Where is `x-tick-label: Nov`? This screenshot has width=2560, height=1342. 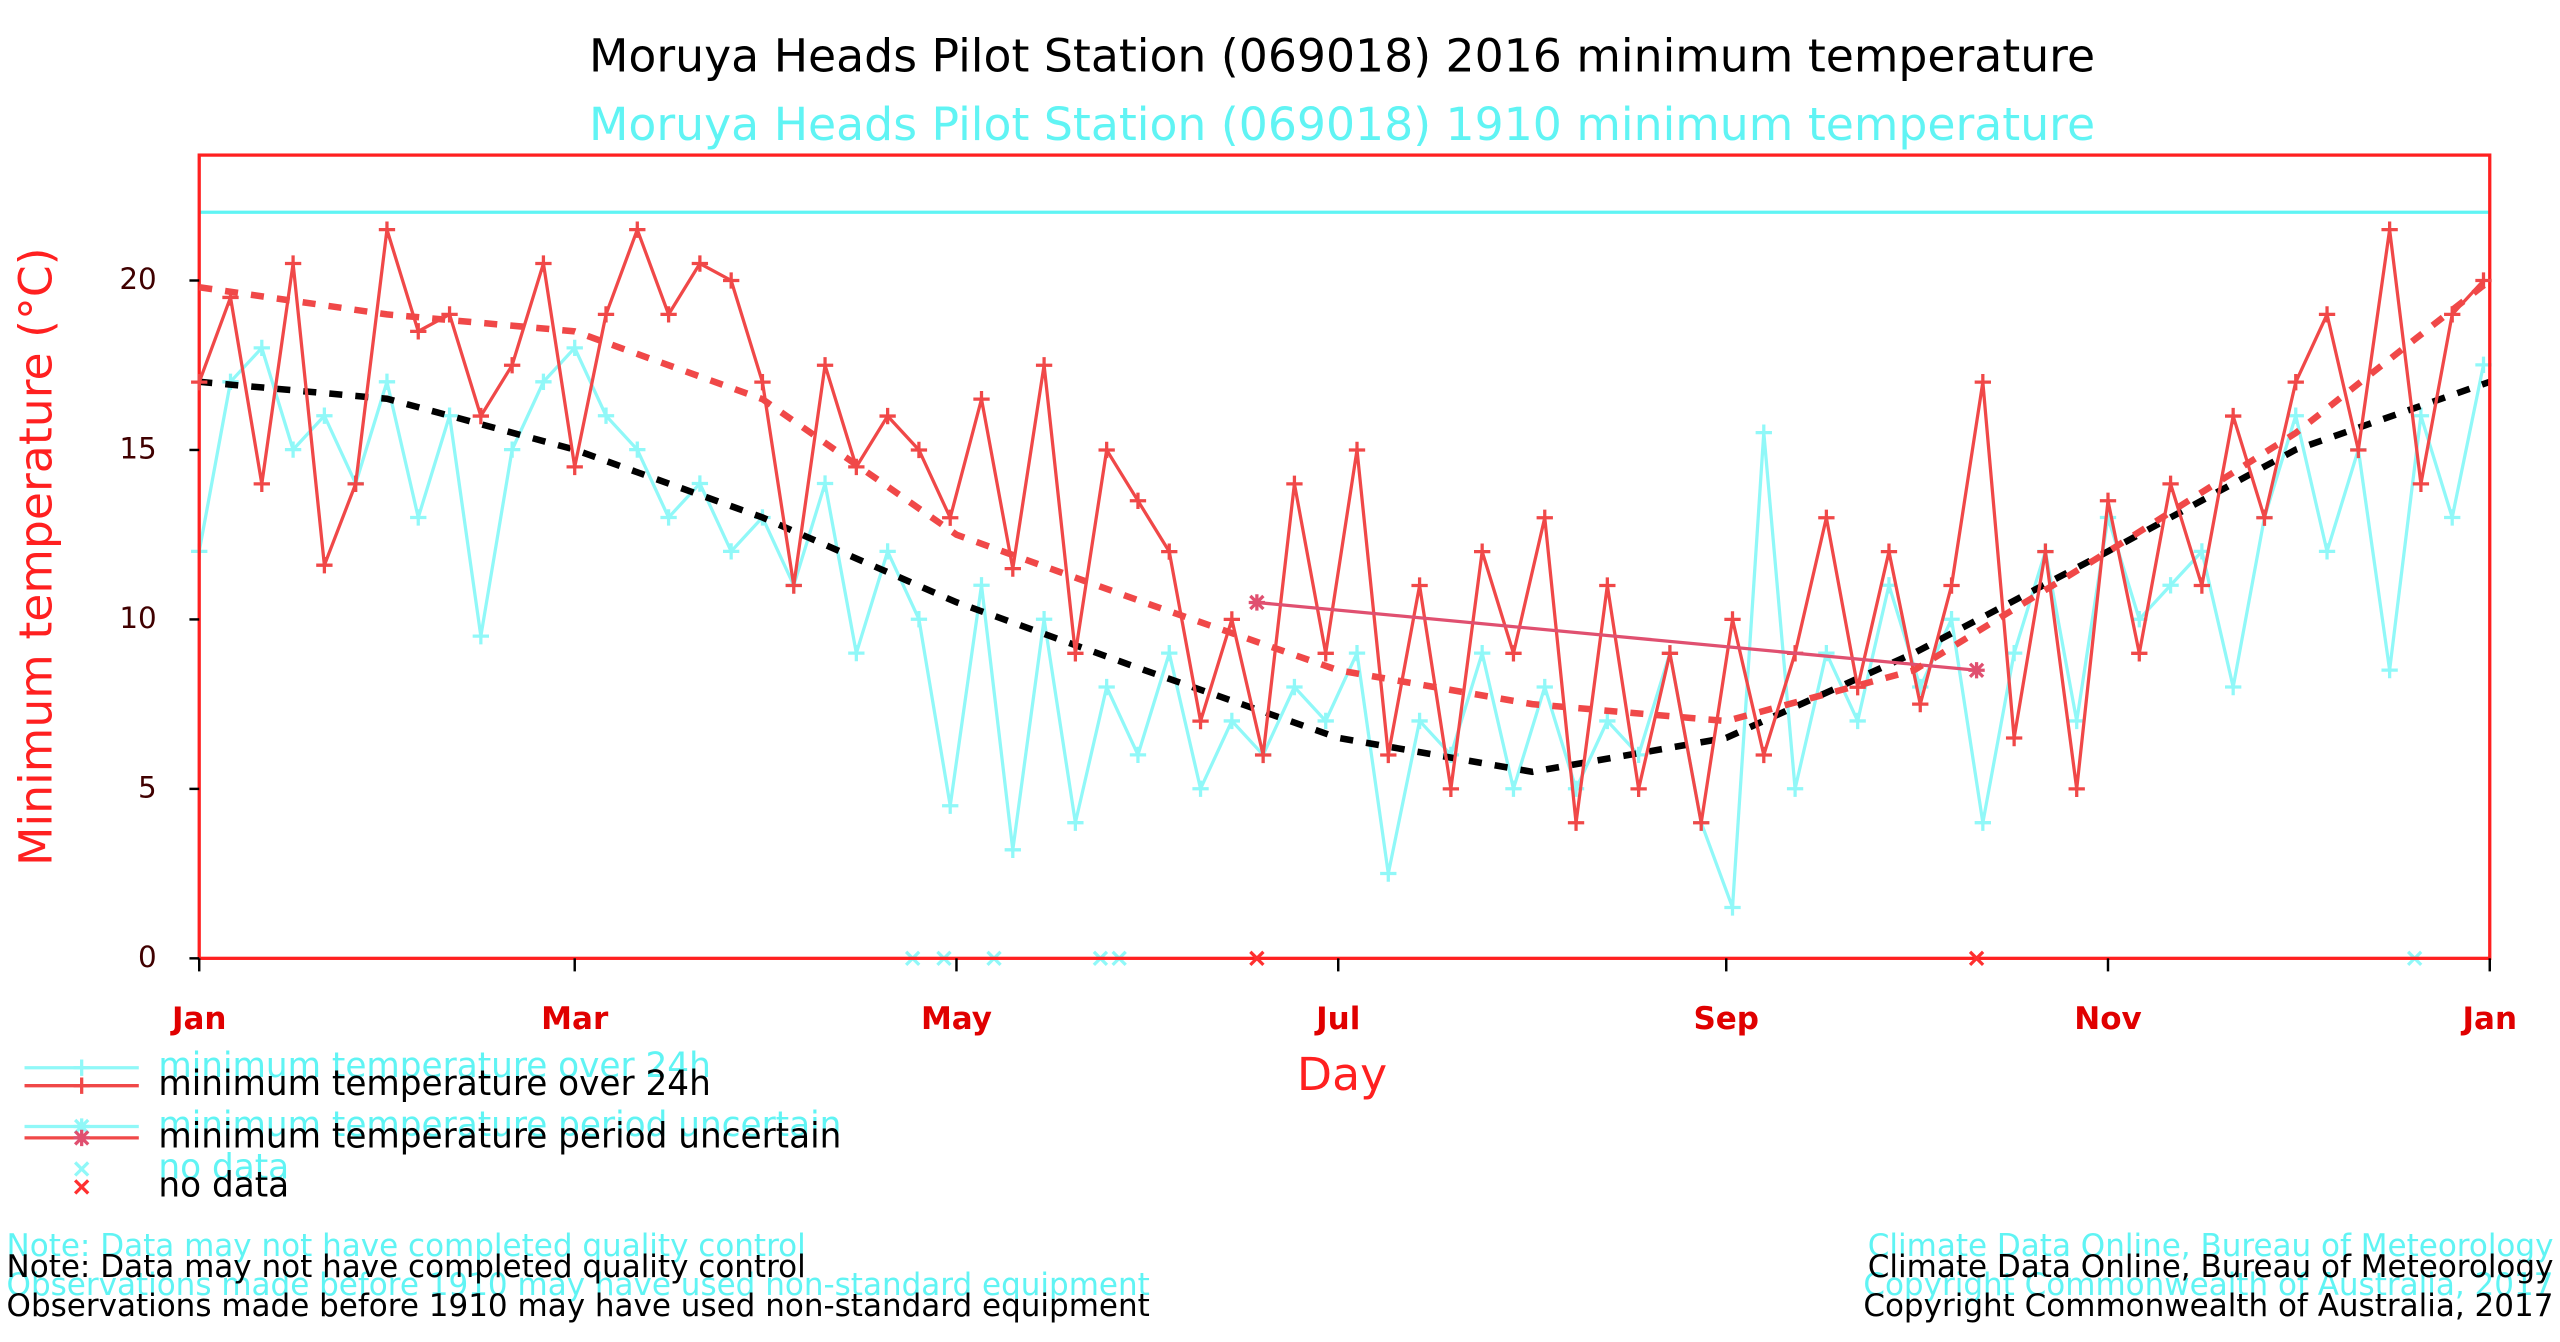
x-tick-label: Nov is located at coordinates (2107, 1019).